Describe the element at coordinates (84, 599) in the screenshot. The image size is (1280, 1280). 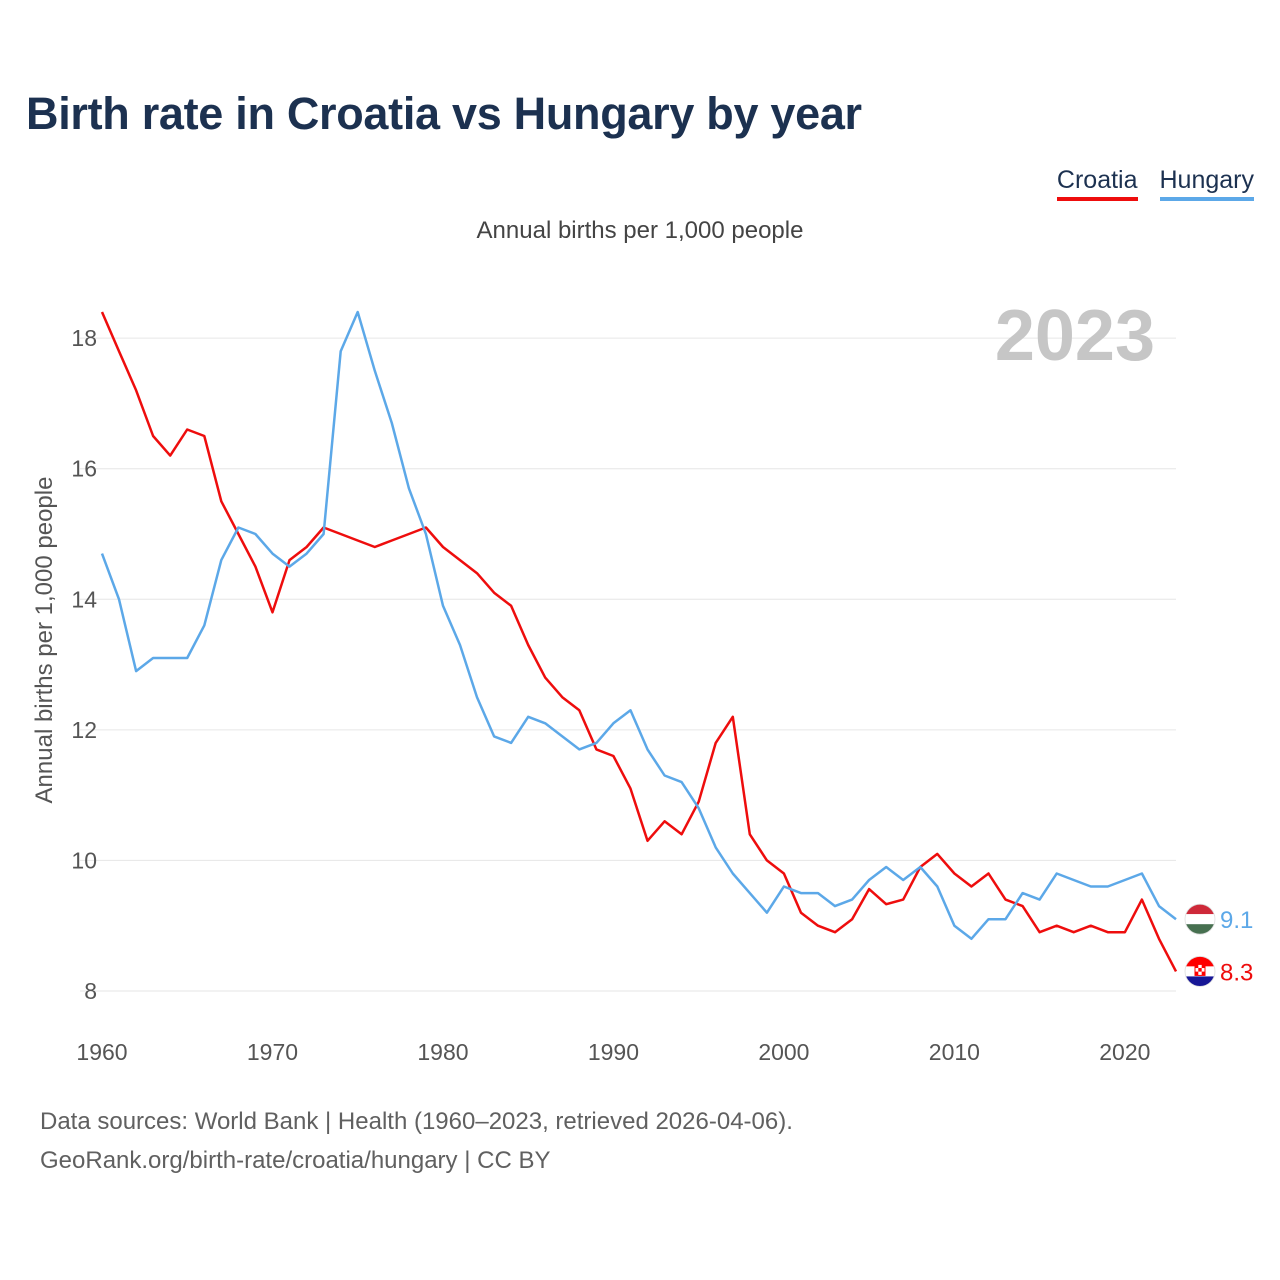
I see `y-tick-label: 14` at that location.